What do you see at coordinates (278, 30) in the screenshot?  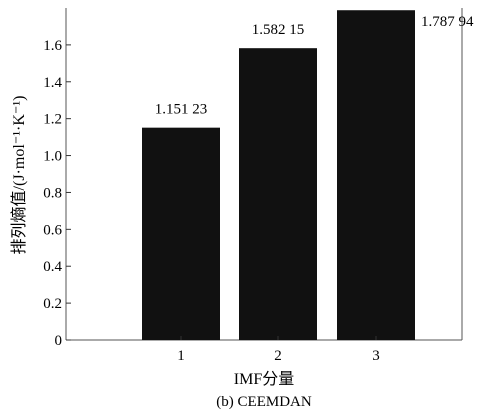 I see `data-label: 1.582 15` at bounding box center [278, 30].